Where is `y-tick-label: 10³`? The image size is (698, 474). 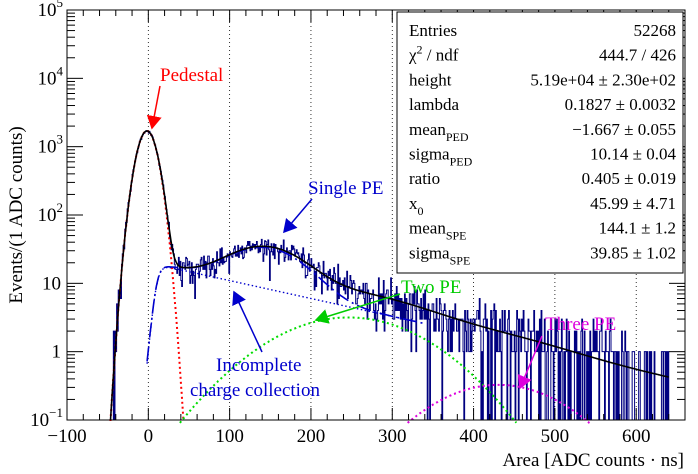 y-tick-label: 10³ is located at coordinates (51, 145).